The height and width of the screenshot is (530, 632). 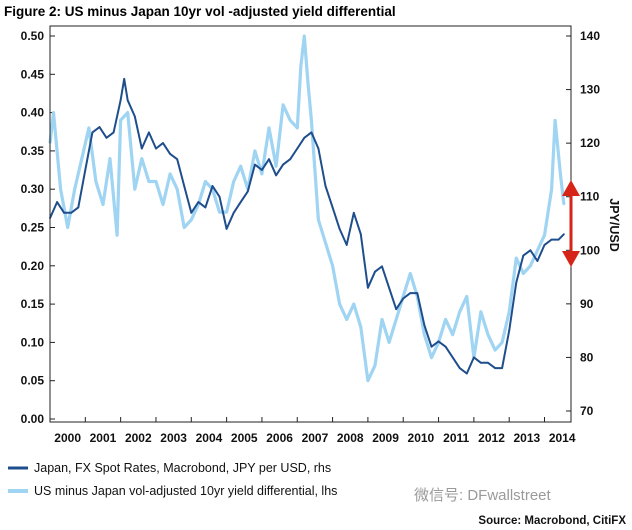 What do you see at coordinates (33, 189) in the screenshot?
I see `left-tick-label: 0.30` at bounding box center [33, 189].